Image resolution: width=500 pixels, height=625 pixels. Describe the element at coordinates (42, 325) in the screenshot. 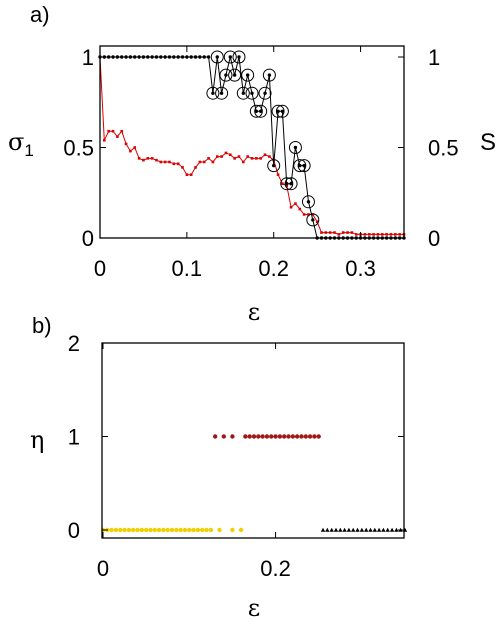

I see `panel-b-label: b)` at that location.